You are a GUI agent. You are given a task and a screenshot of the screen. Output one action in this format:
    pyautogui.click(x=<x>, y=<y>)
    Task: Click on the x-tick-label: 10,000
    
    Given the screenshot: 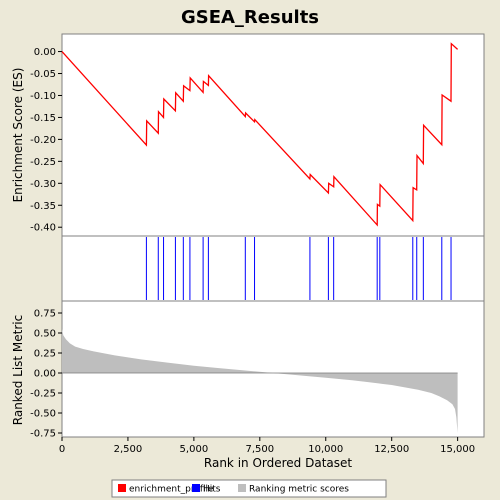 What is the action you would take?
    pyautogui.click(x=325, y=449)
    